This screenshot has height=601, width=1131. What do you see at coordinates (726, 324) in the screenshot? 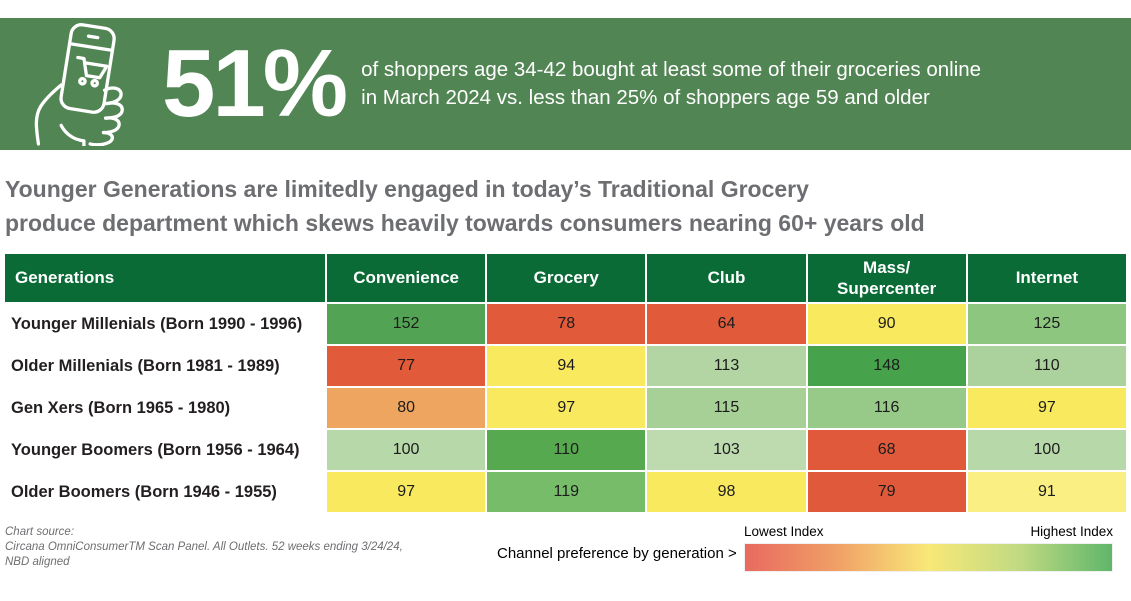
I see `heatmap-cell: 64` at bounding box center [726, 324].